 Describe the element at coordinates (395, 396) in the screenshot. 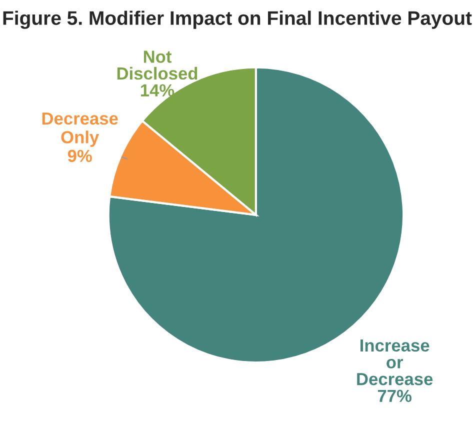

I see `data-label: 77%` at that location.